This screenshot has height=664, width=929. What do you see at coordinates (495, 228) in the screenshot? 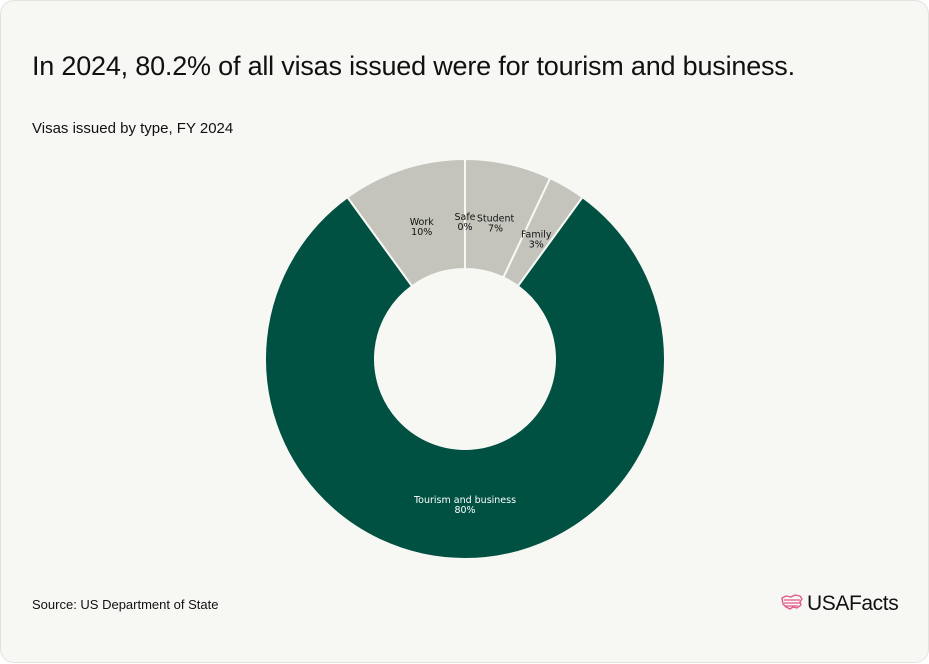
I see `slice-value-label: 7%` at bounding box center [495, 228].